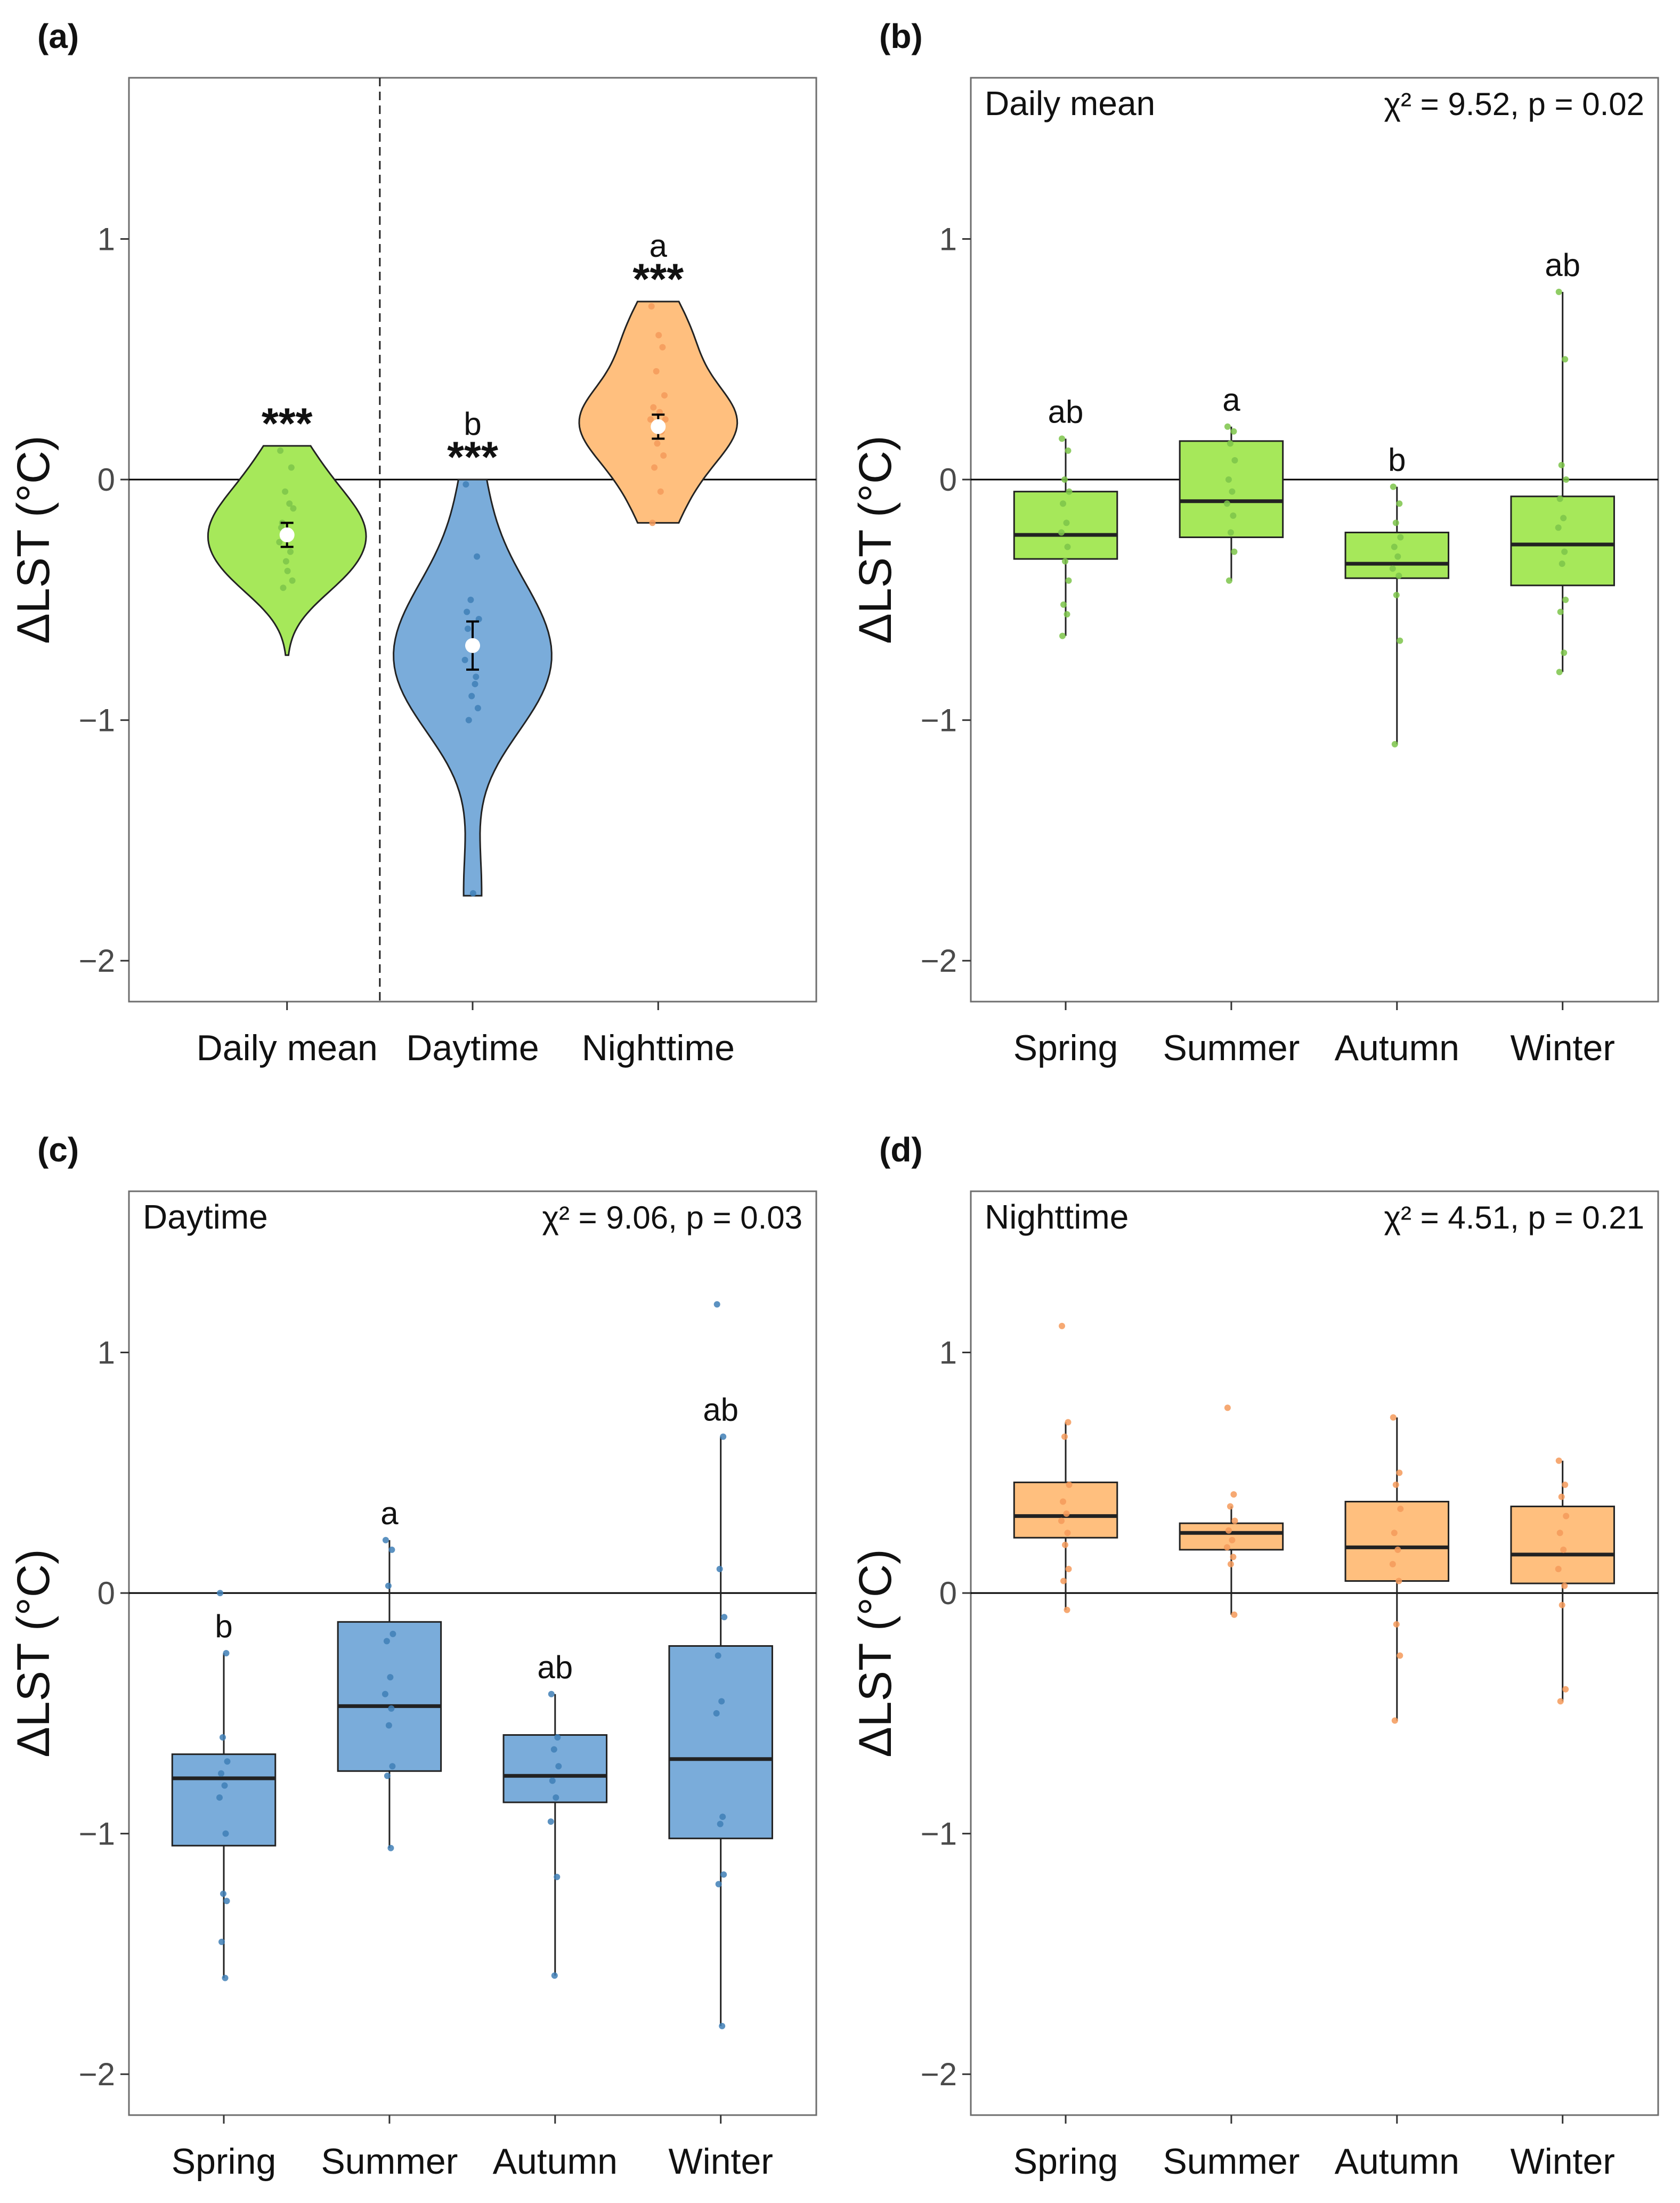 This screenshot has width=1680, height=2203. What do you see at coordinates (901, 1150) in the screenshot?
I see `panel-tag: (d)` at bounding box center [901, 1150].